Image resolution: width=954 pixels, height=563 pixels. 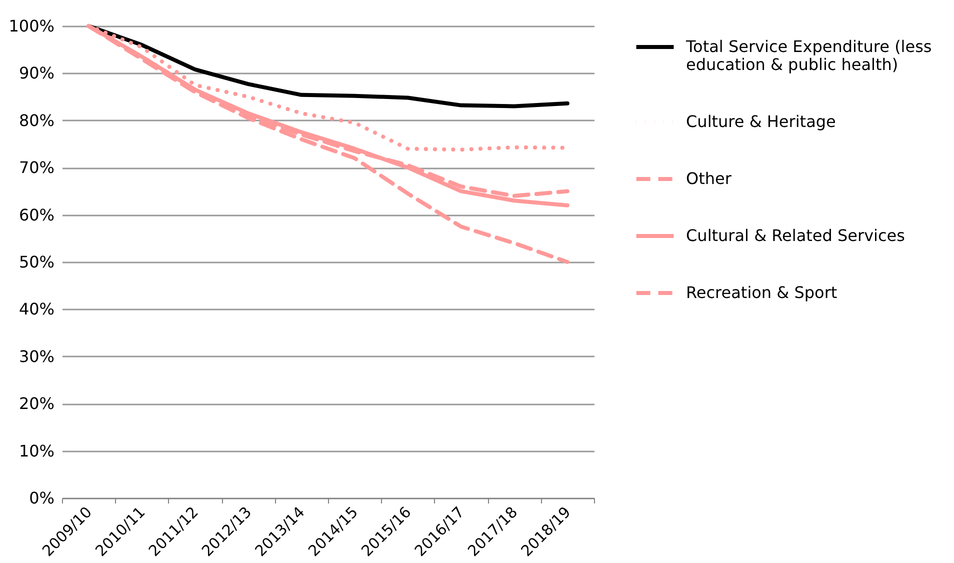 What do you see at coordinates (36, 262) in the screenshot?
I see `y-tick-label: 50%` at bounding box center [36, 262].